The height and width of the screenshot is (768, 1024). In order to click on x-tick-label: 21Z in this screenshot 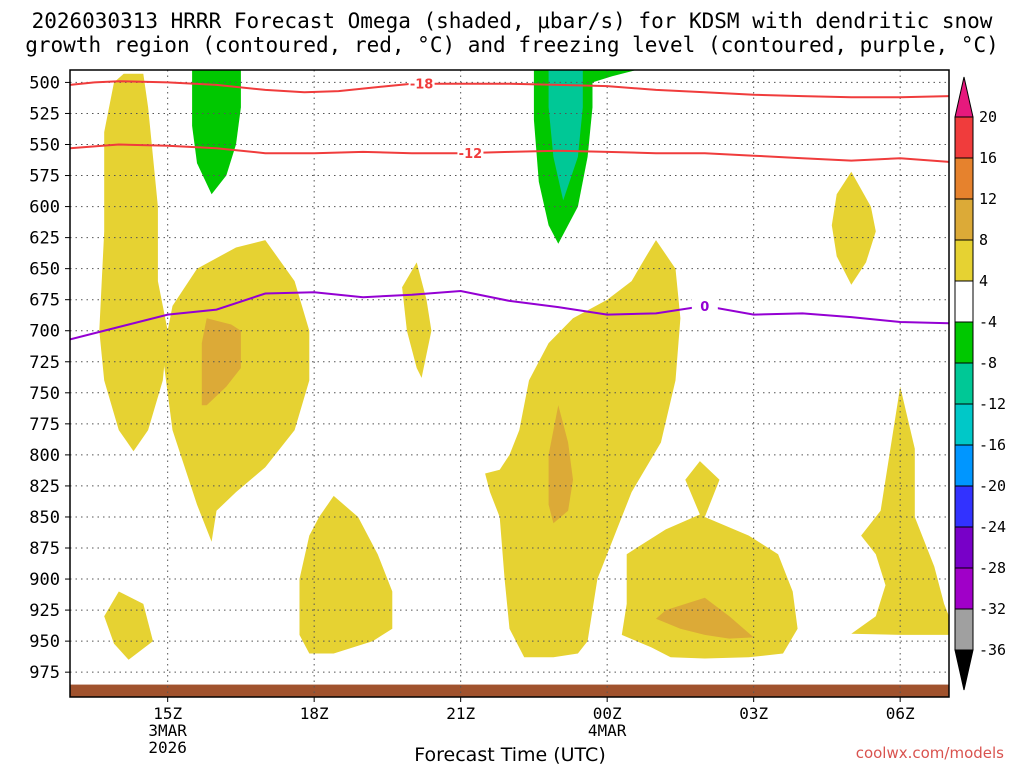, I will do `click(460, 713)`.